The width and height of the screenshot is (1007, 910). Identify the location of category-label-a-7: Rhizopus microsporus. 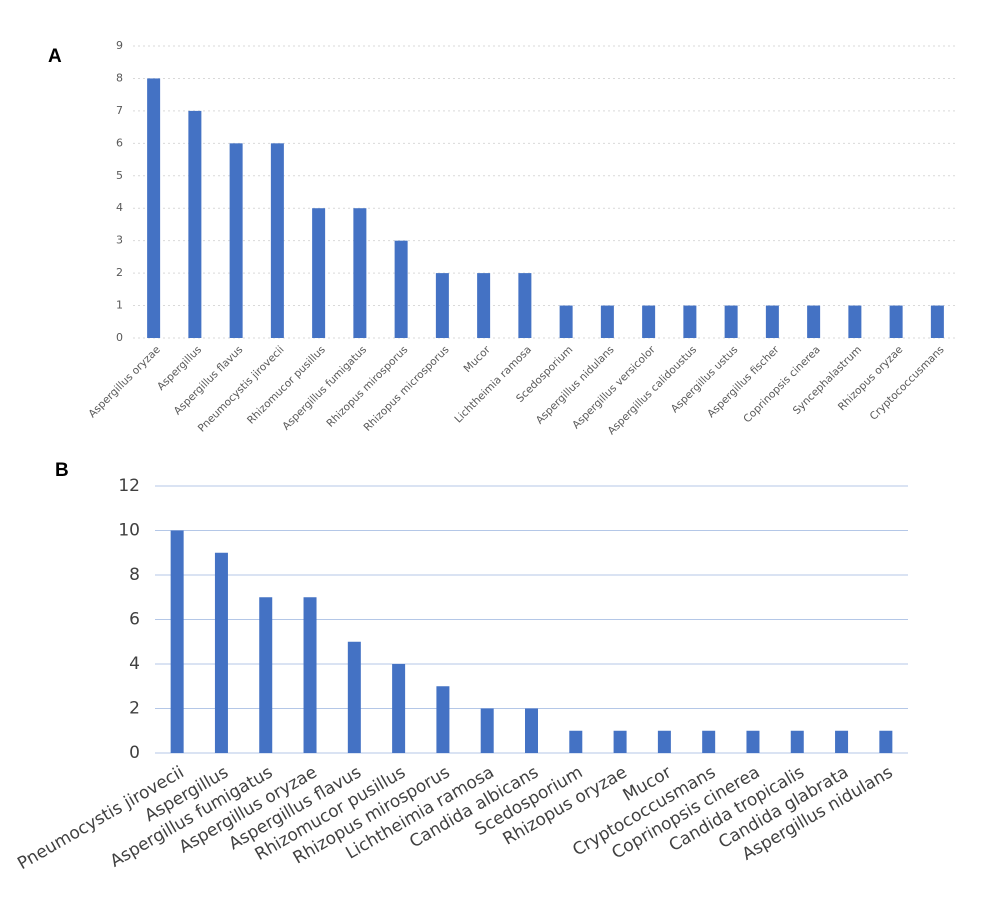
(407, 389).